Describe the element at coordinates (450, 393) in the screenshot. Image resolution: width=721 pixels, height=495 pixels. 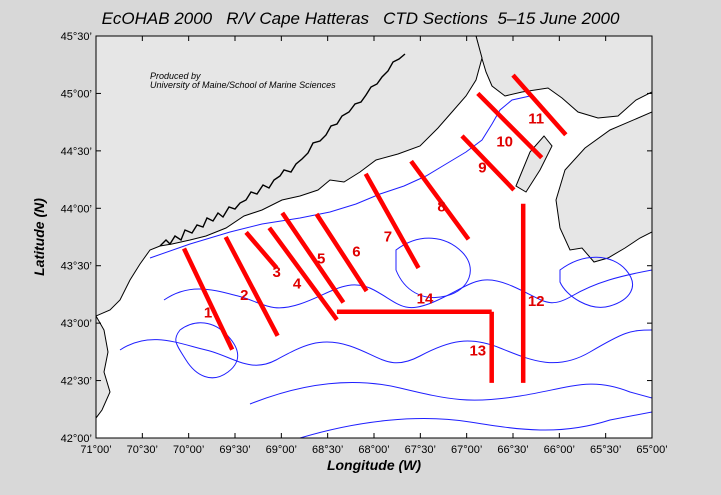
I see `isobath-georges-bank` at that location.